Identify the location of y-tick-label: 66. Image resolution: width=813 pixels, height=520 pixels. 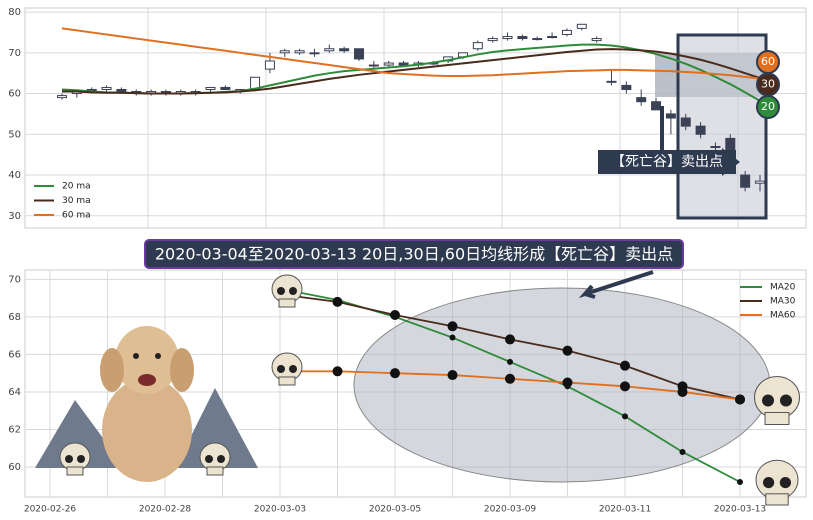
(14, 354).